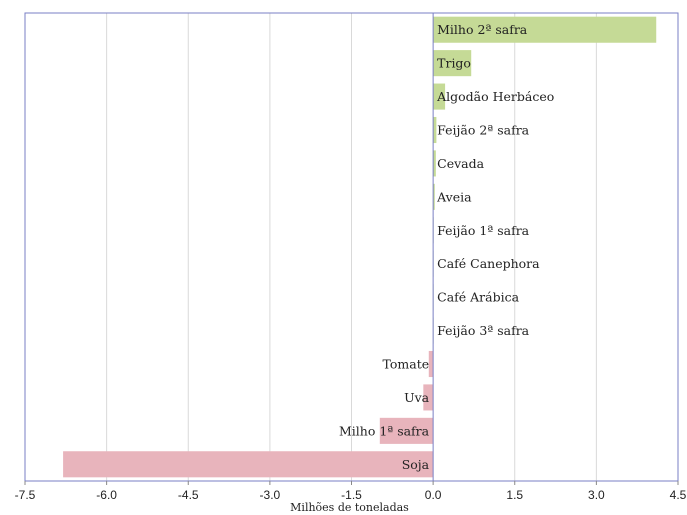 The width and height of the screenshot is (687, 515). What do you see at coordinates (482, 29) in the screenshot?
I see `category-label: Milho 2ª safra` at bounding box center [482, 29].